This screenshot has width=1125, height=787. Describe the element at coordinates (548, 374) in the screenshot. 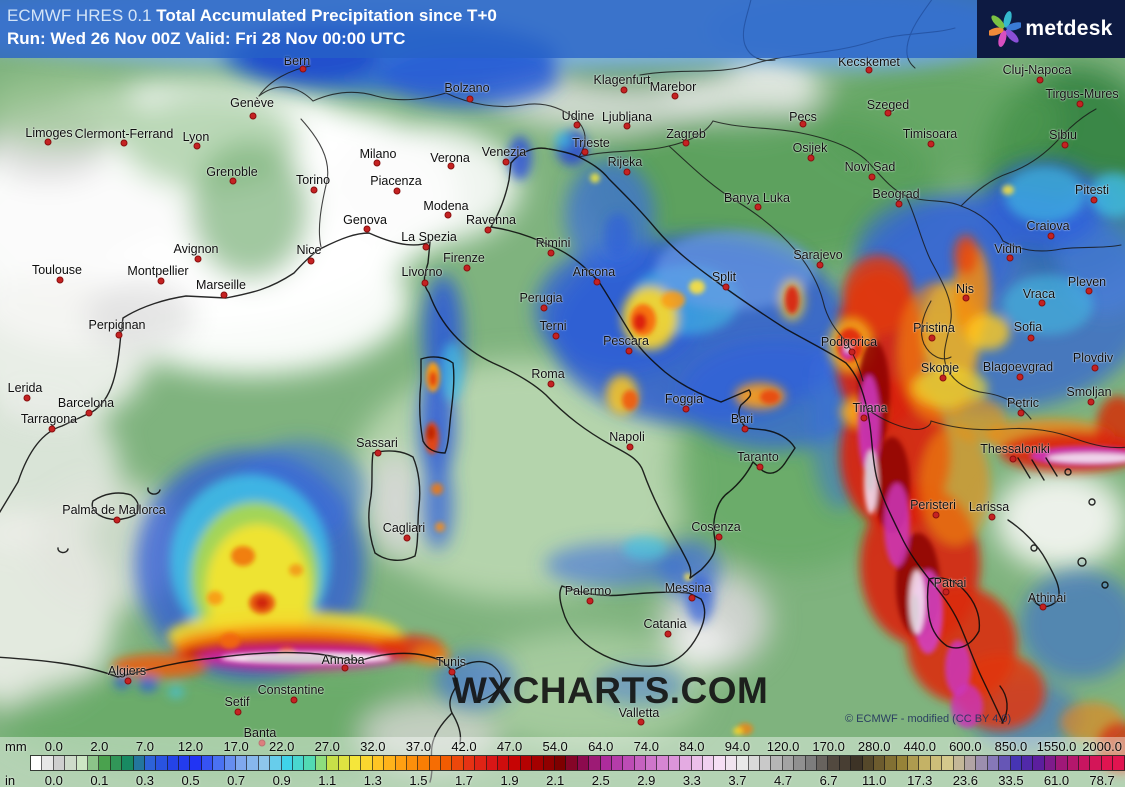

I see `city-label: Roma` at that location.